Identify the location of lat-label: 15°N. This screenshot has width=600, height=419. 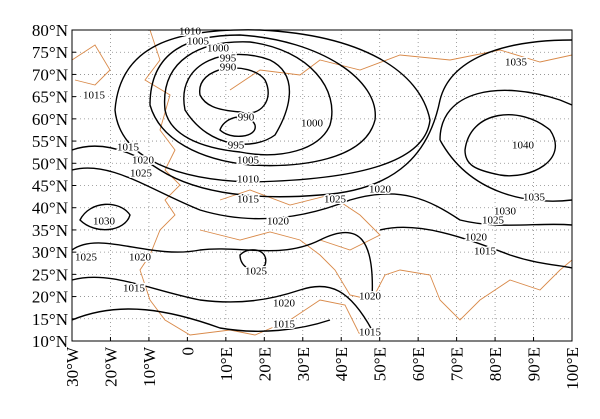
(50, 319).